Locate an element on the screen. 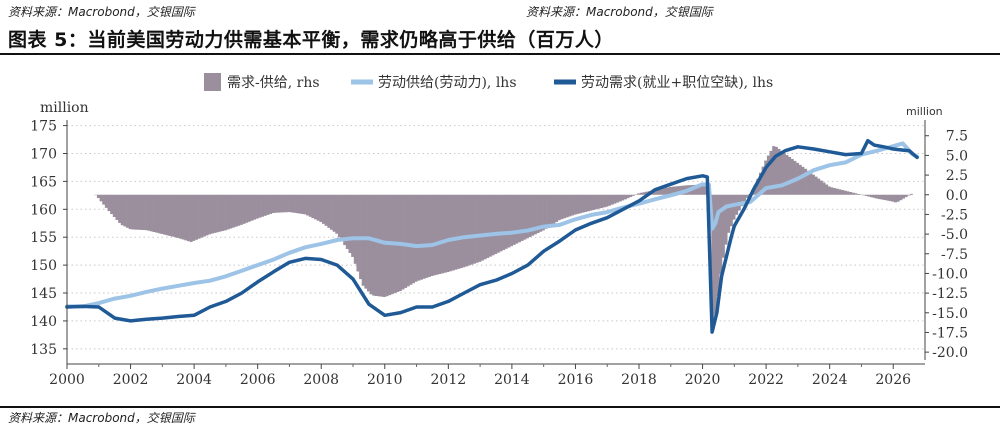  left-tick-label: 160 is located at coordinates (43, 210).